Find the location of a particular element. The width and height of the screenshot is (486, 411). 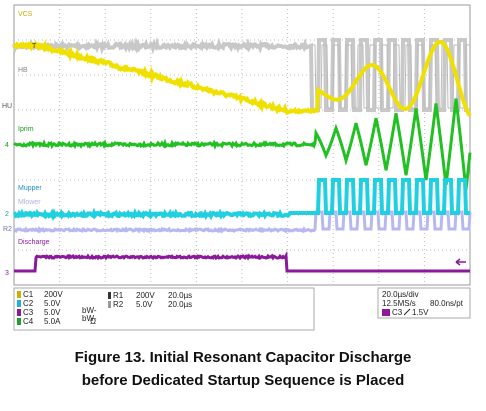

trace-label: Mupper is located at coordinates (30, 188).